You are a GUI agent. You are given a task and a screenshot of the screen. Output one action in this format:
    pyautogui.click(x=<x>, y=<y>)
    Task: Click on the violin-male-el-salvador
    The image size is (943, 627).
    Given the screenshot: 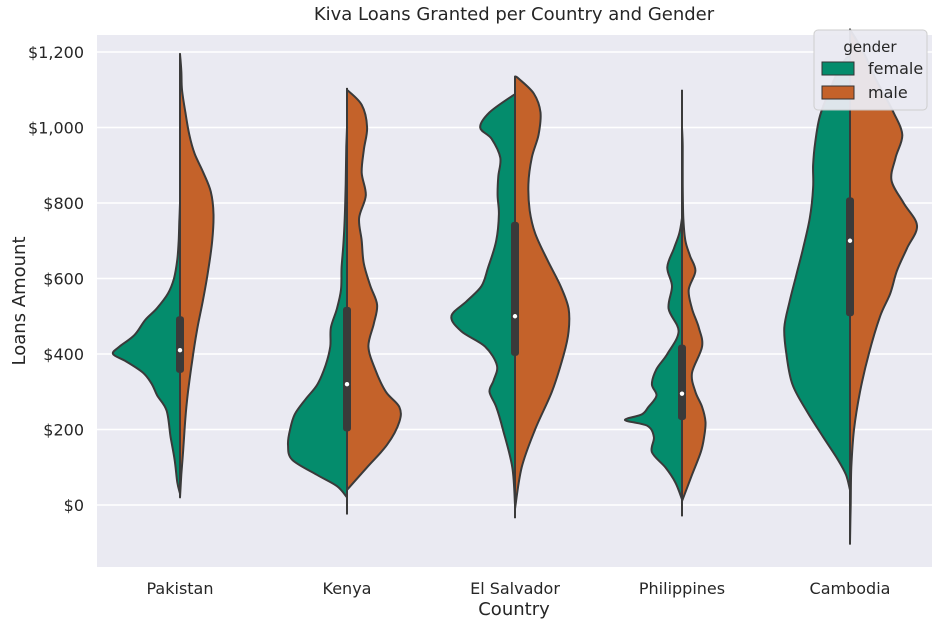 What is the action you would take?
    pyautogui.click(x=542, y=292)
    